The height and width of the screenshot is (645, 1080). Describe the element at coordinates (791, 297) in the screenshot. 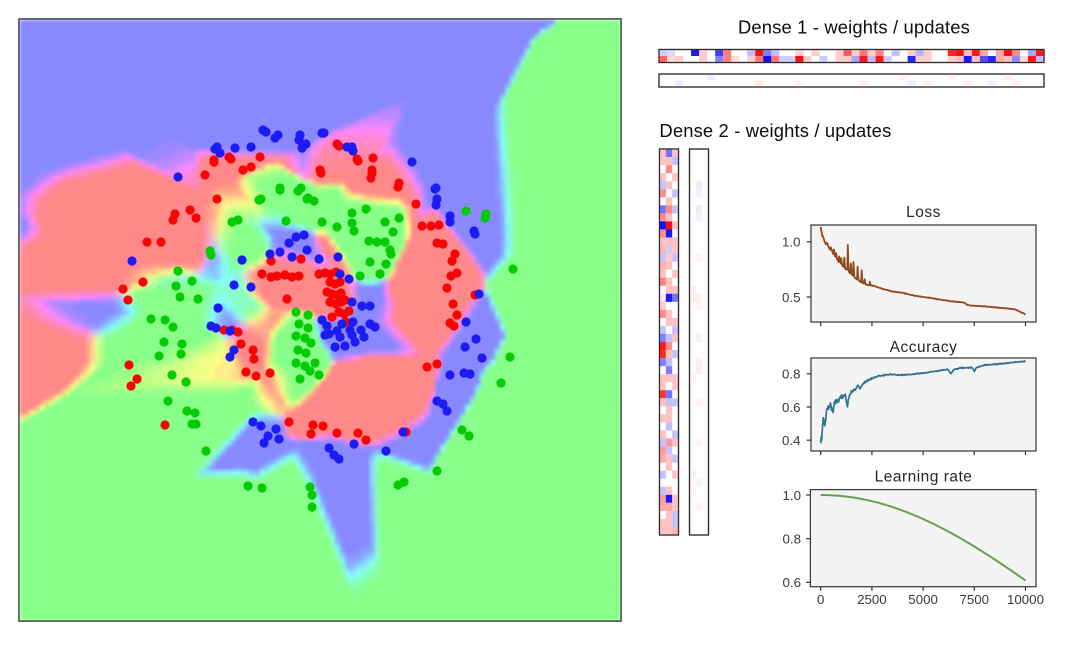

I see `svg-text: 0.5` at that location.